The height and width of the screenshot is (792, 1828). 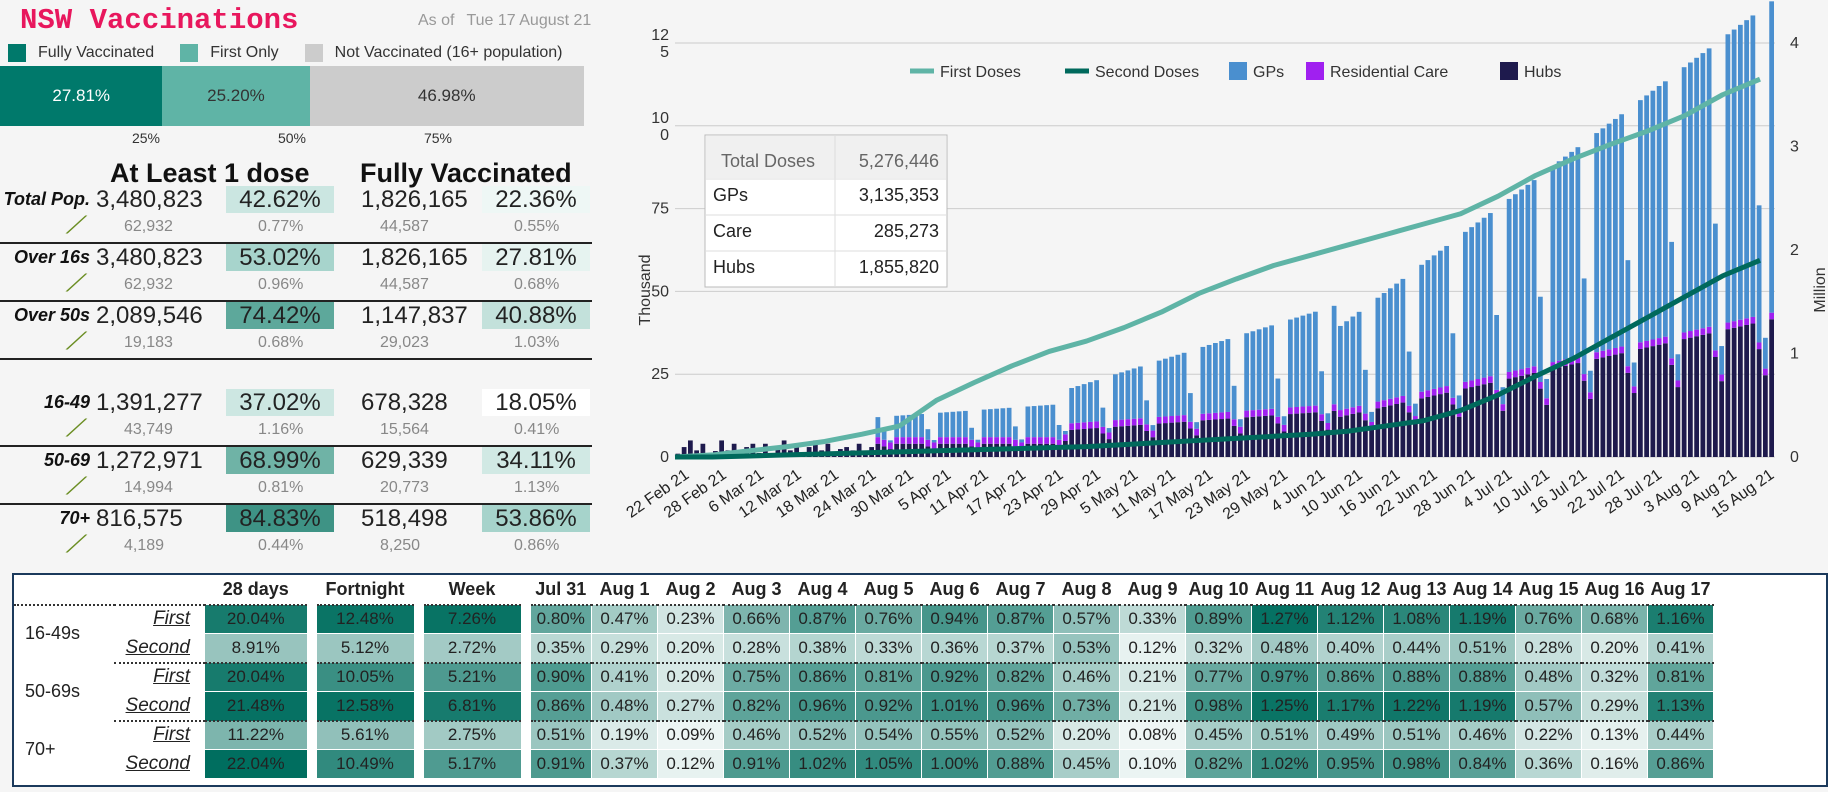 I want to click on legend-bar-swatch, so click(x=1509, y=71).